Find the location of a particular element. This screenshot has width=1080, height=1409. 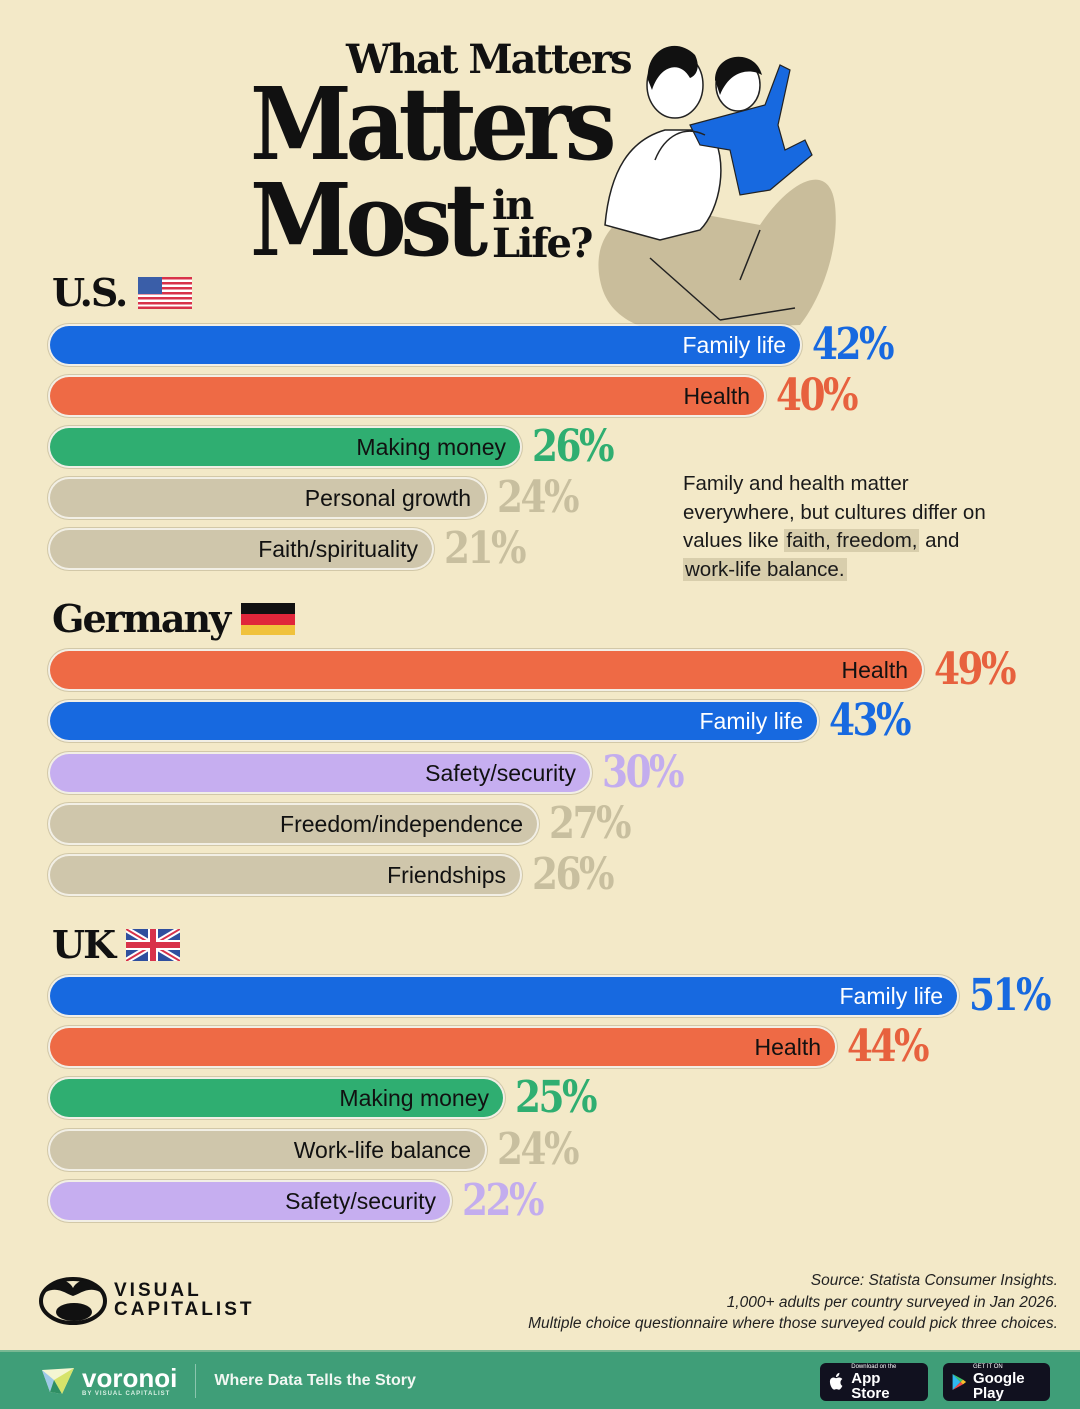

app-store-button: Download on the App Store is located at coordinates (874, 1382).